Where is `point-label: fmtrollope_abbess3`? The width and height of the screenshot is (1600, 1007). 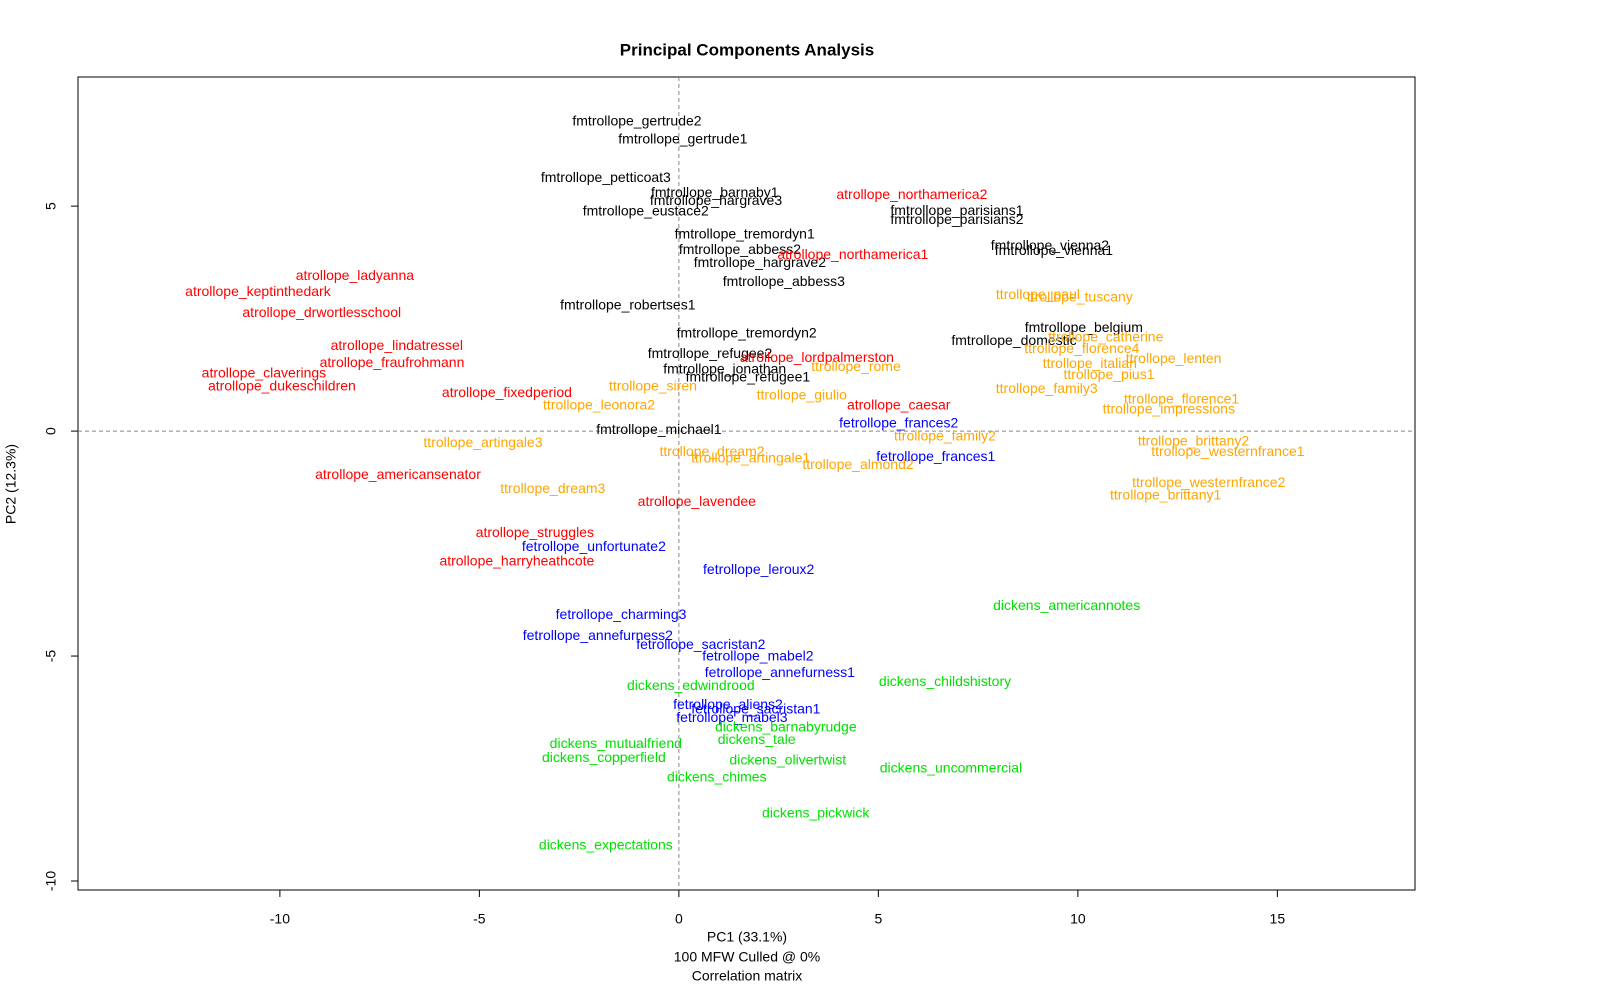 point-label: fmtrollope_abbess3 is located at coordinates (784, 281).